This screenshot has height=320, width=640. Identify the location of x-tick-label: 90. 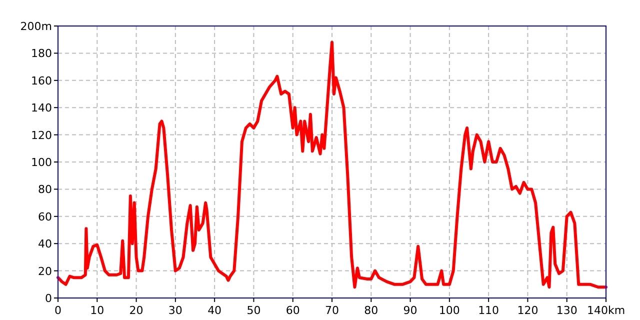
(410, 310).